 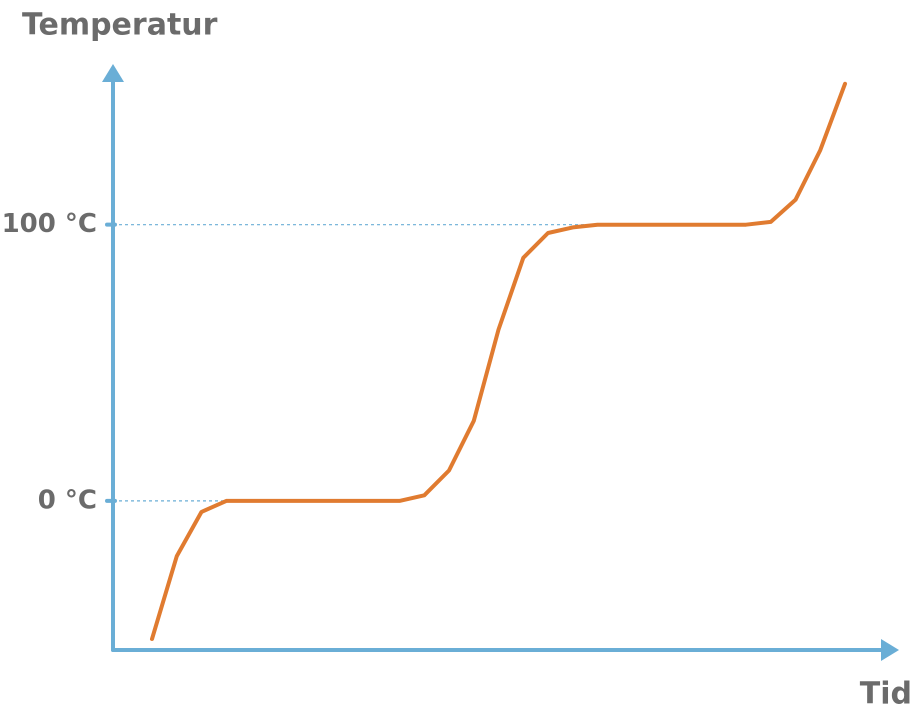 I want to click on y-axis-label: Temperatur, so click(x=120, y=25).